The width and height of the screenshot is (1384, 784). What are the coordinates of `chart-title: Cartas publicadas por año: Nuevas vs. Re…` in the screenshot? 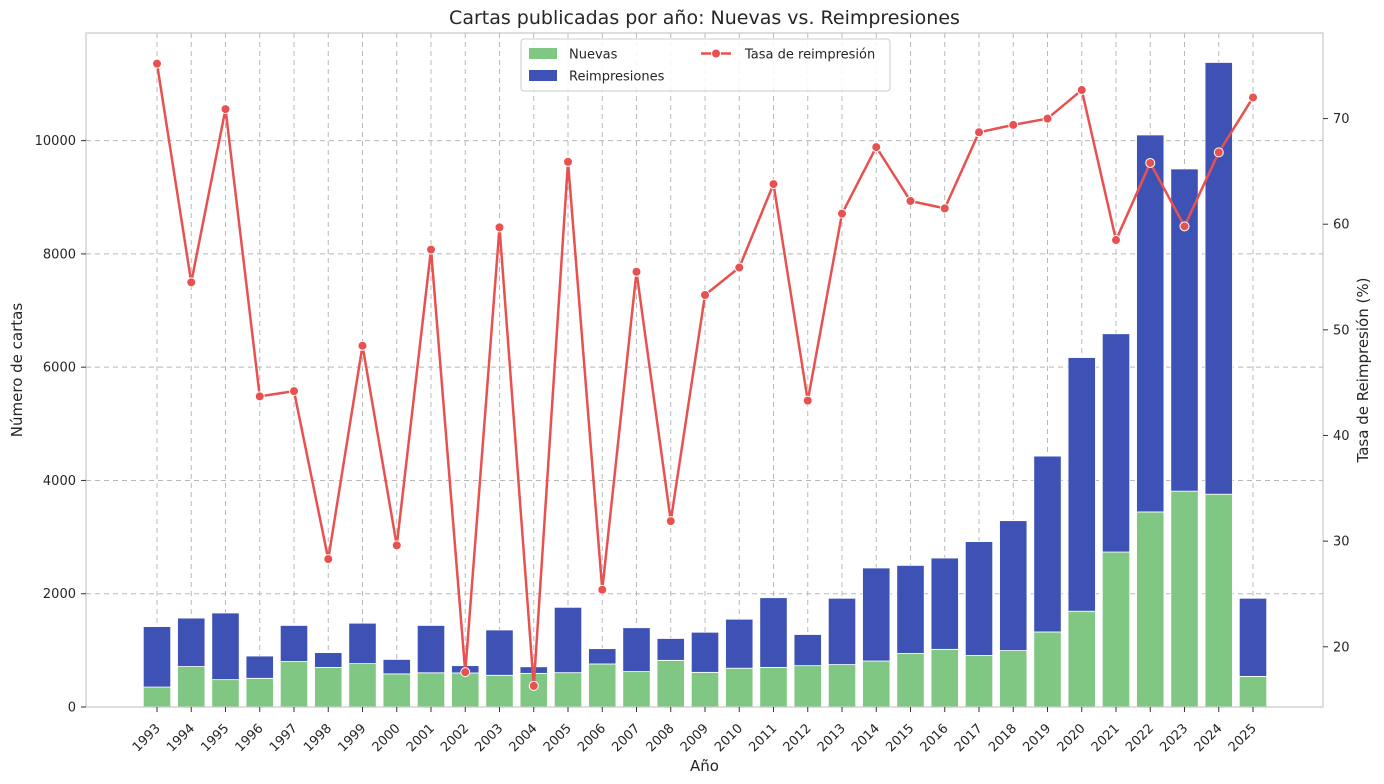 It's located at (704, 18).